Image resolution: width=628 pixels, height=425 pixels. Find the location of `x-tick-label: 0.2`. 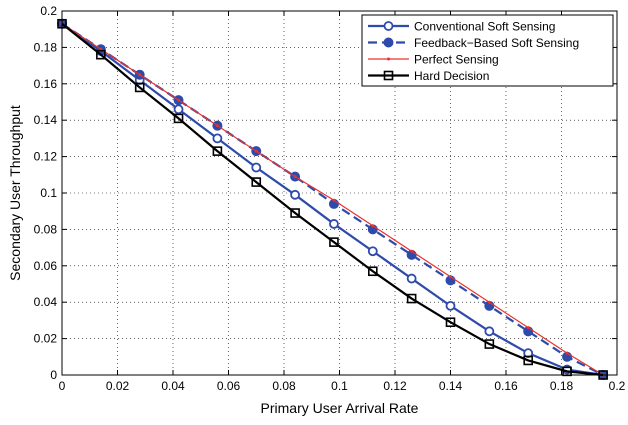

x-tick-label: 0.2 is located at coordinates (617, 386).